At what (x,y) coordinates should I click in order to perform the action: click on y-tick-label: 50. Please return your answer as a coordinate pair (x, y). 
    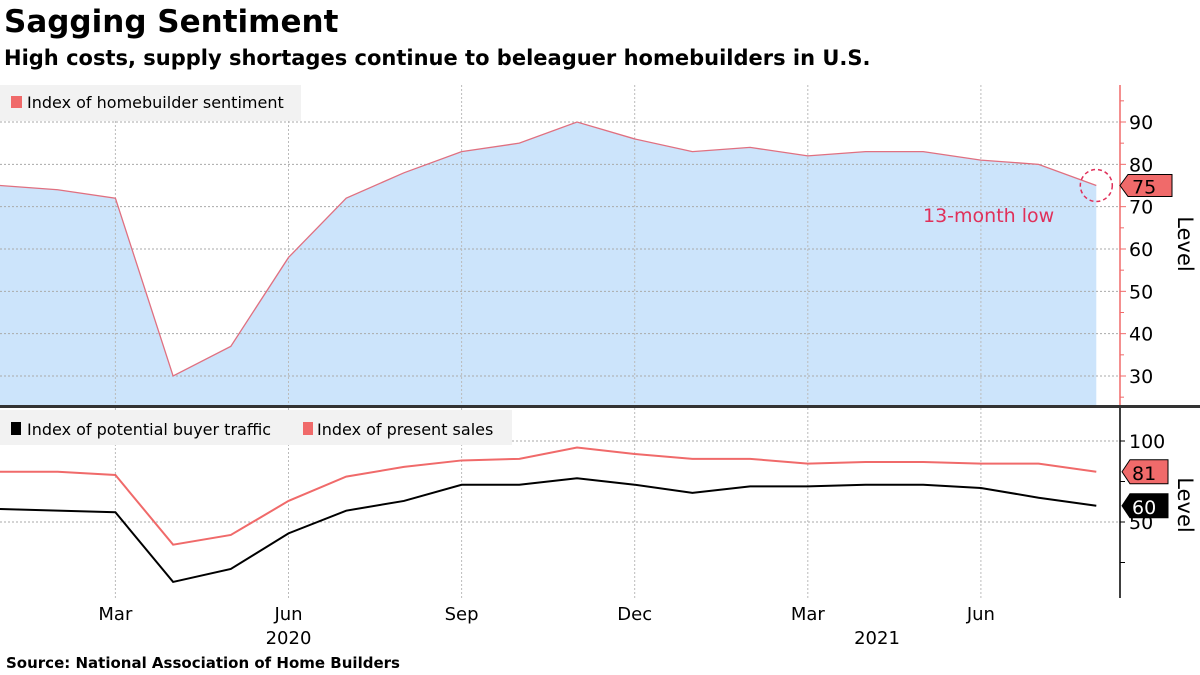
    Looking at the image, I should click on (1141, 292).